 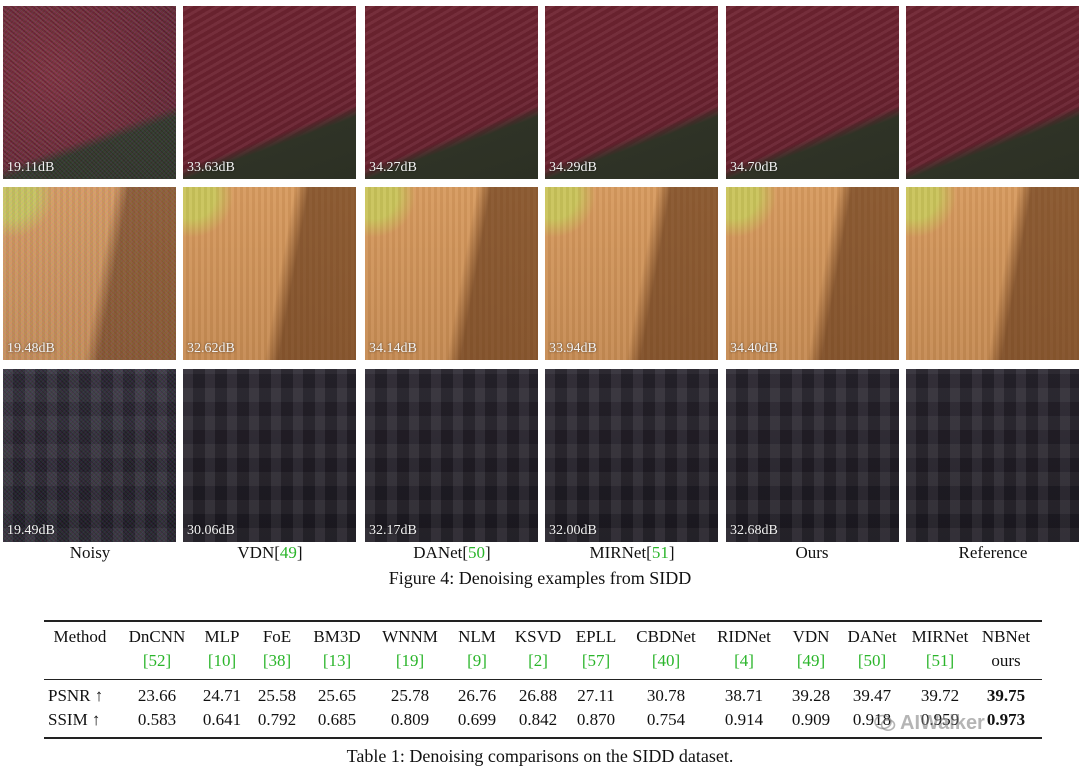 I want to click on figure-image-r2-c4: 33.94dB, so click(x=631, y=273).